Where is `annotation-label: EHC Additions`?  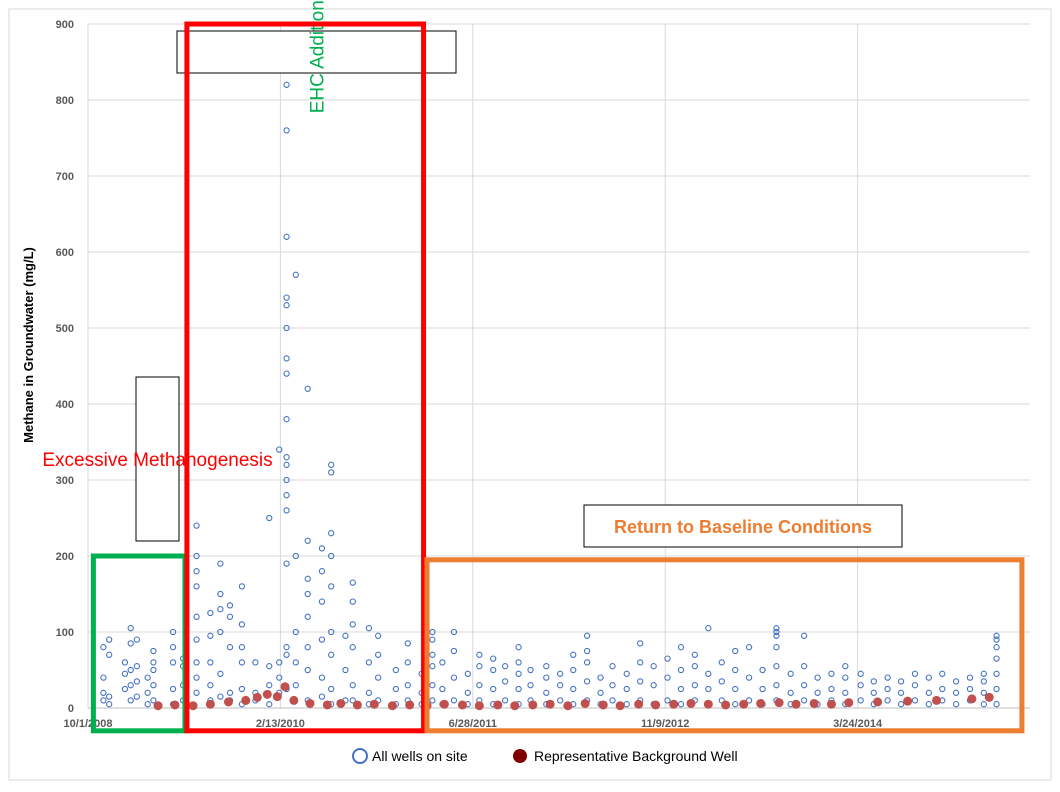 annotation-label: EHC Additions is located at coordinates (318, 56).